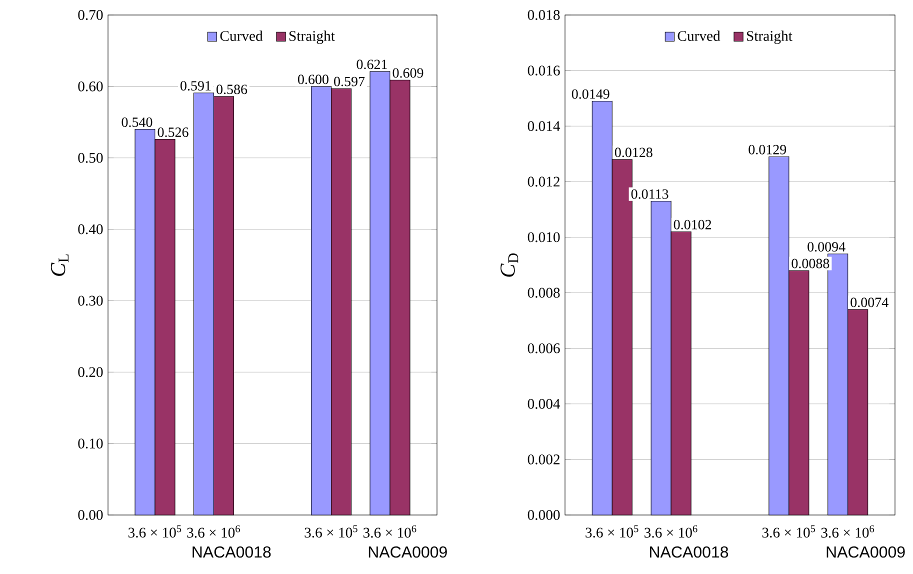 Image resolution: width=913 pixels, height=574 pixels. Describe the element at coordinates (869, 303) in the screenshot. I see `data-label: 0.0074` at that location.